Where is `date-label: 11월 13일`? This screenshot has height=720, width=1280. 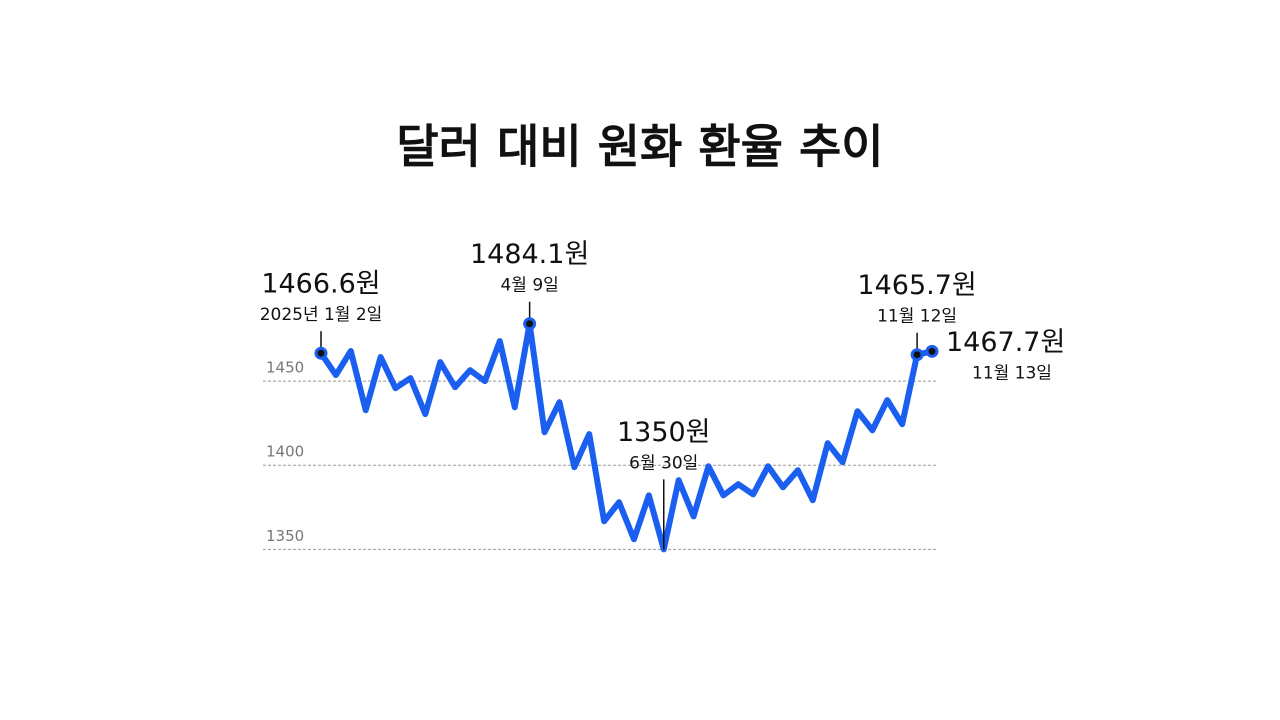
date-label: 11월 13일 is located at coordinates (1012, 373).